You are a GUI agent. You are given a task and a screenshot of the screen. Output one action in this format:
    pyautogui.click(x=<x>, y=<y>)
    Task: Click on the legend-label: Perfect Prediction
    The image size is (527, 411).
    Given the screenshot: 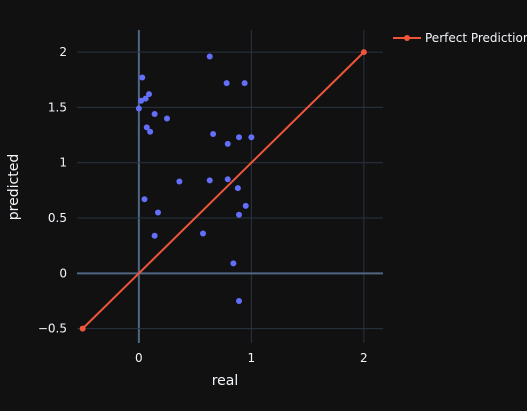 What is the action you would take?
    pyautogui.click(x=476, y=38)
    